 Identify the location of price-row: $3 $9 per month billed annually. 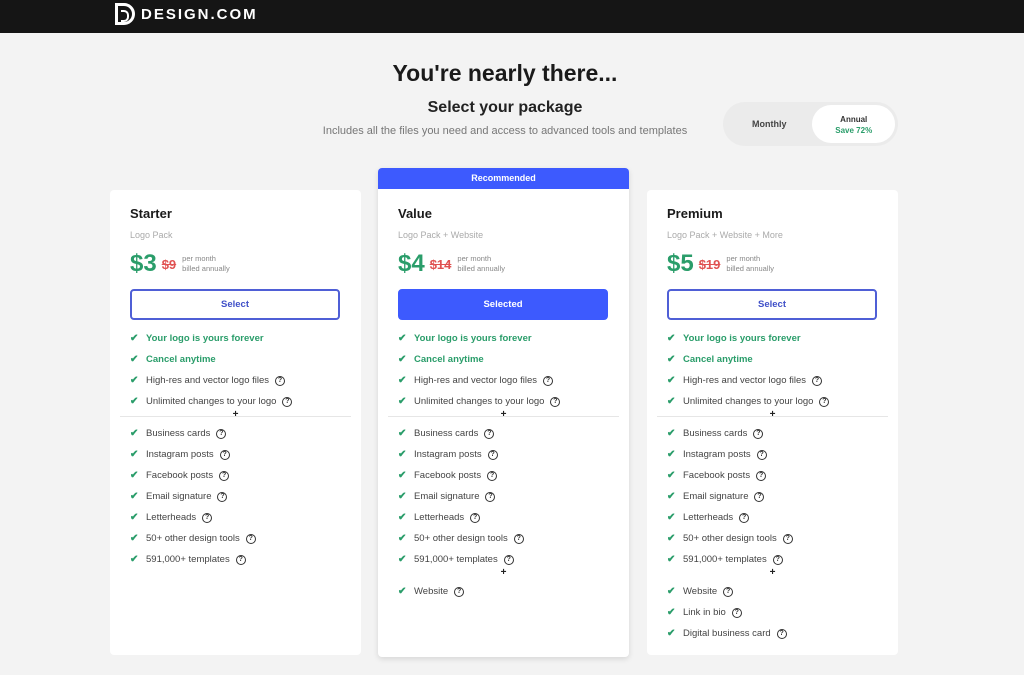
(235, 264).